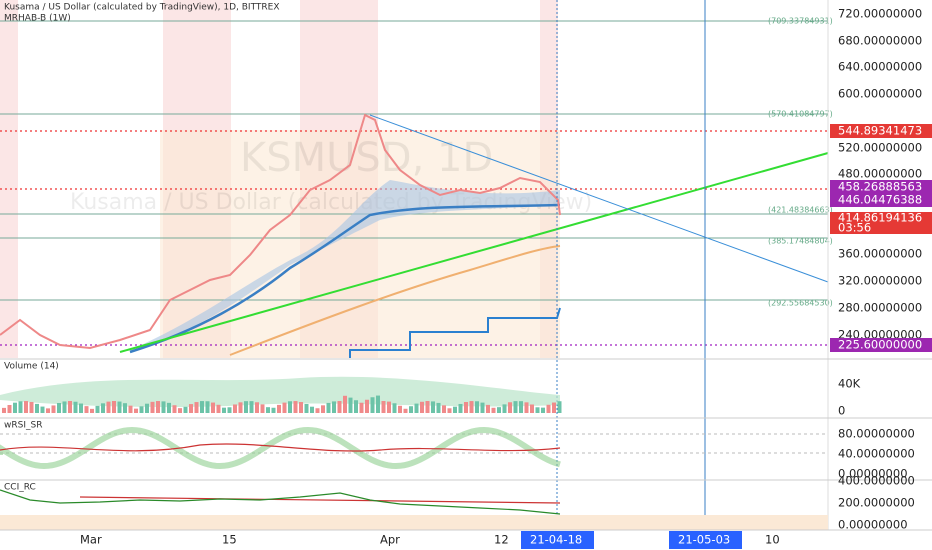 The width and height of the screenshot is (932, 550). Describe the element at coordinates (20, 488) in the screenshot. I see `pane-title: CCI_RC` at that location.